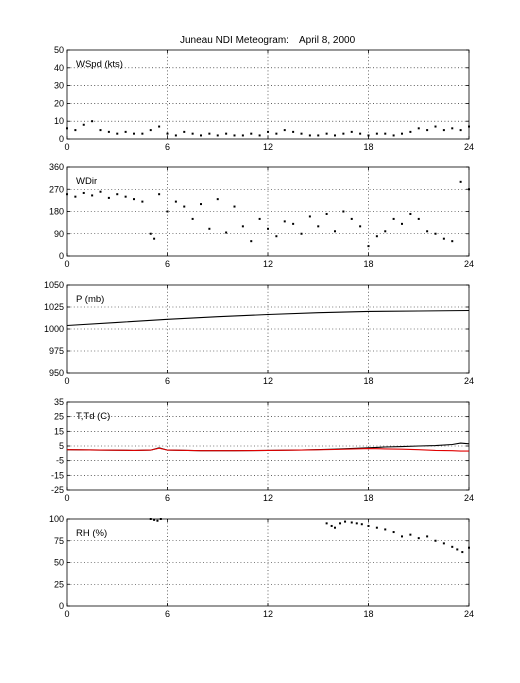 The width and height of the screenshot is (520, 683). I want to click on y-tick-label: -15, so click(57, 475).